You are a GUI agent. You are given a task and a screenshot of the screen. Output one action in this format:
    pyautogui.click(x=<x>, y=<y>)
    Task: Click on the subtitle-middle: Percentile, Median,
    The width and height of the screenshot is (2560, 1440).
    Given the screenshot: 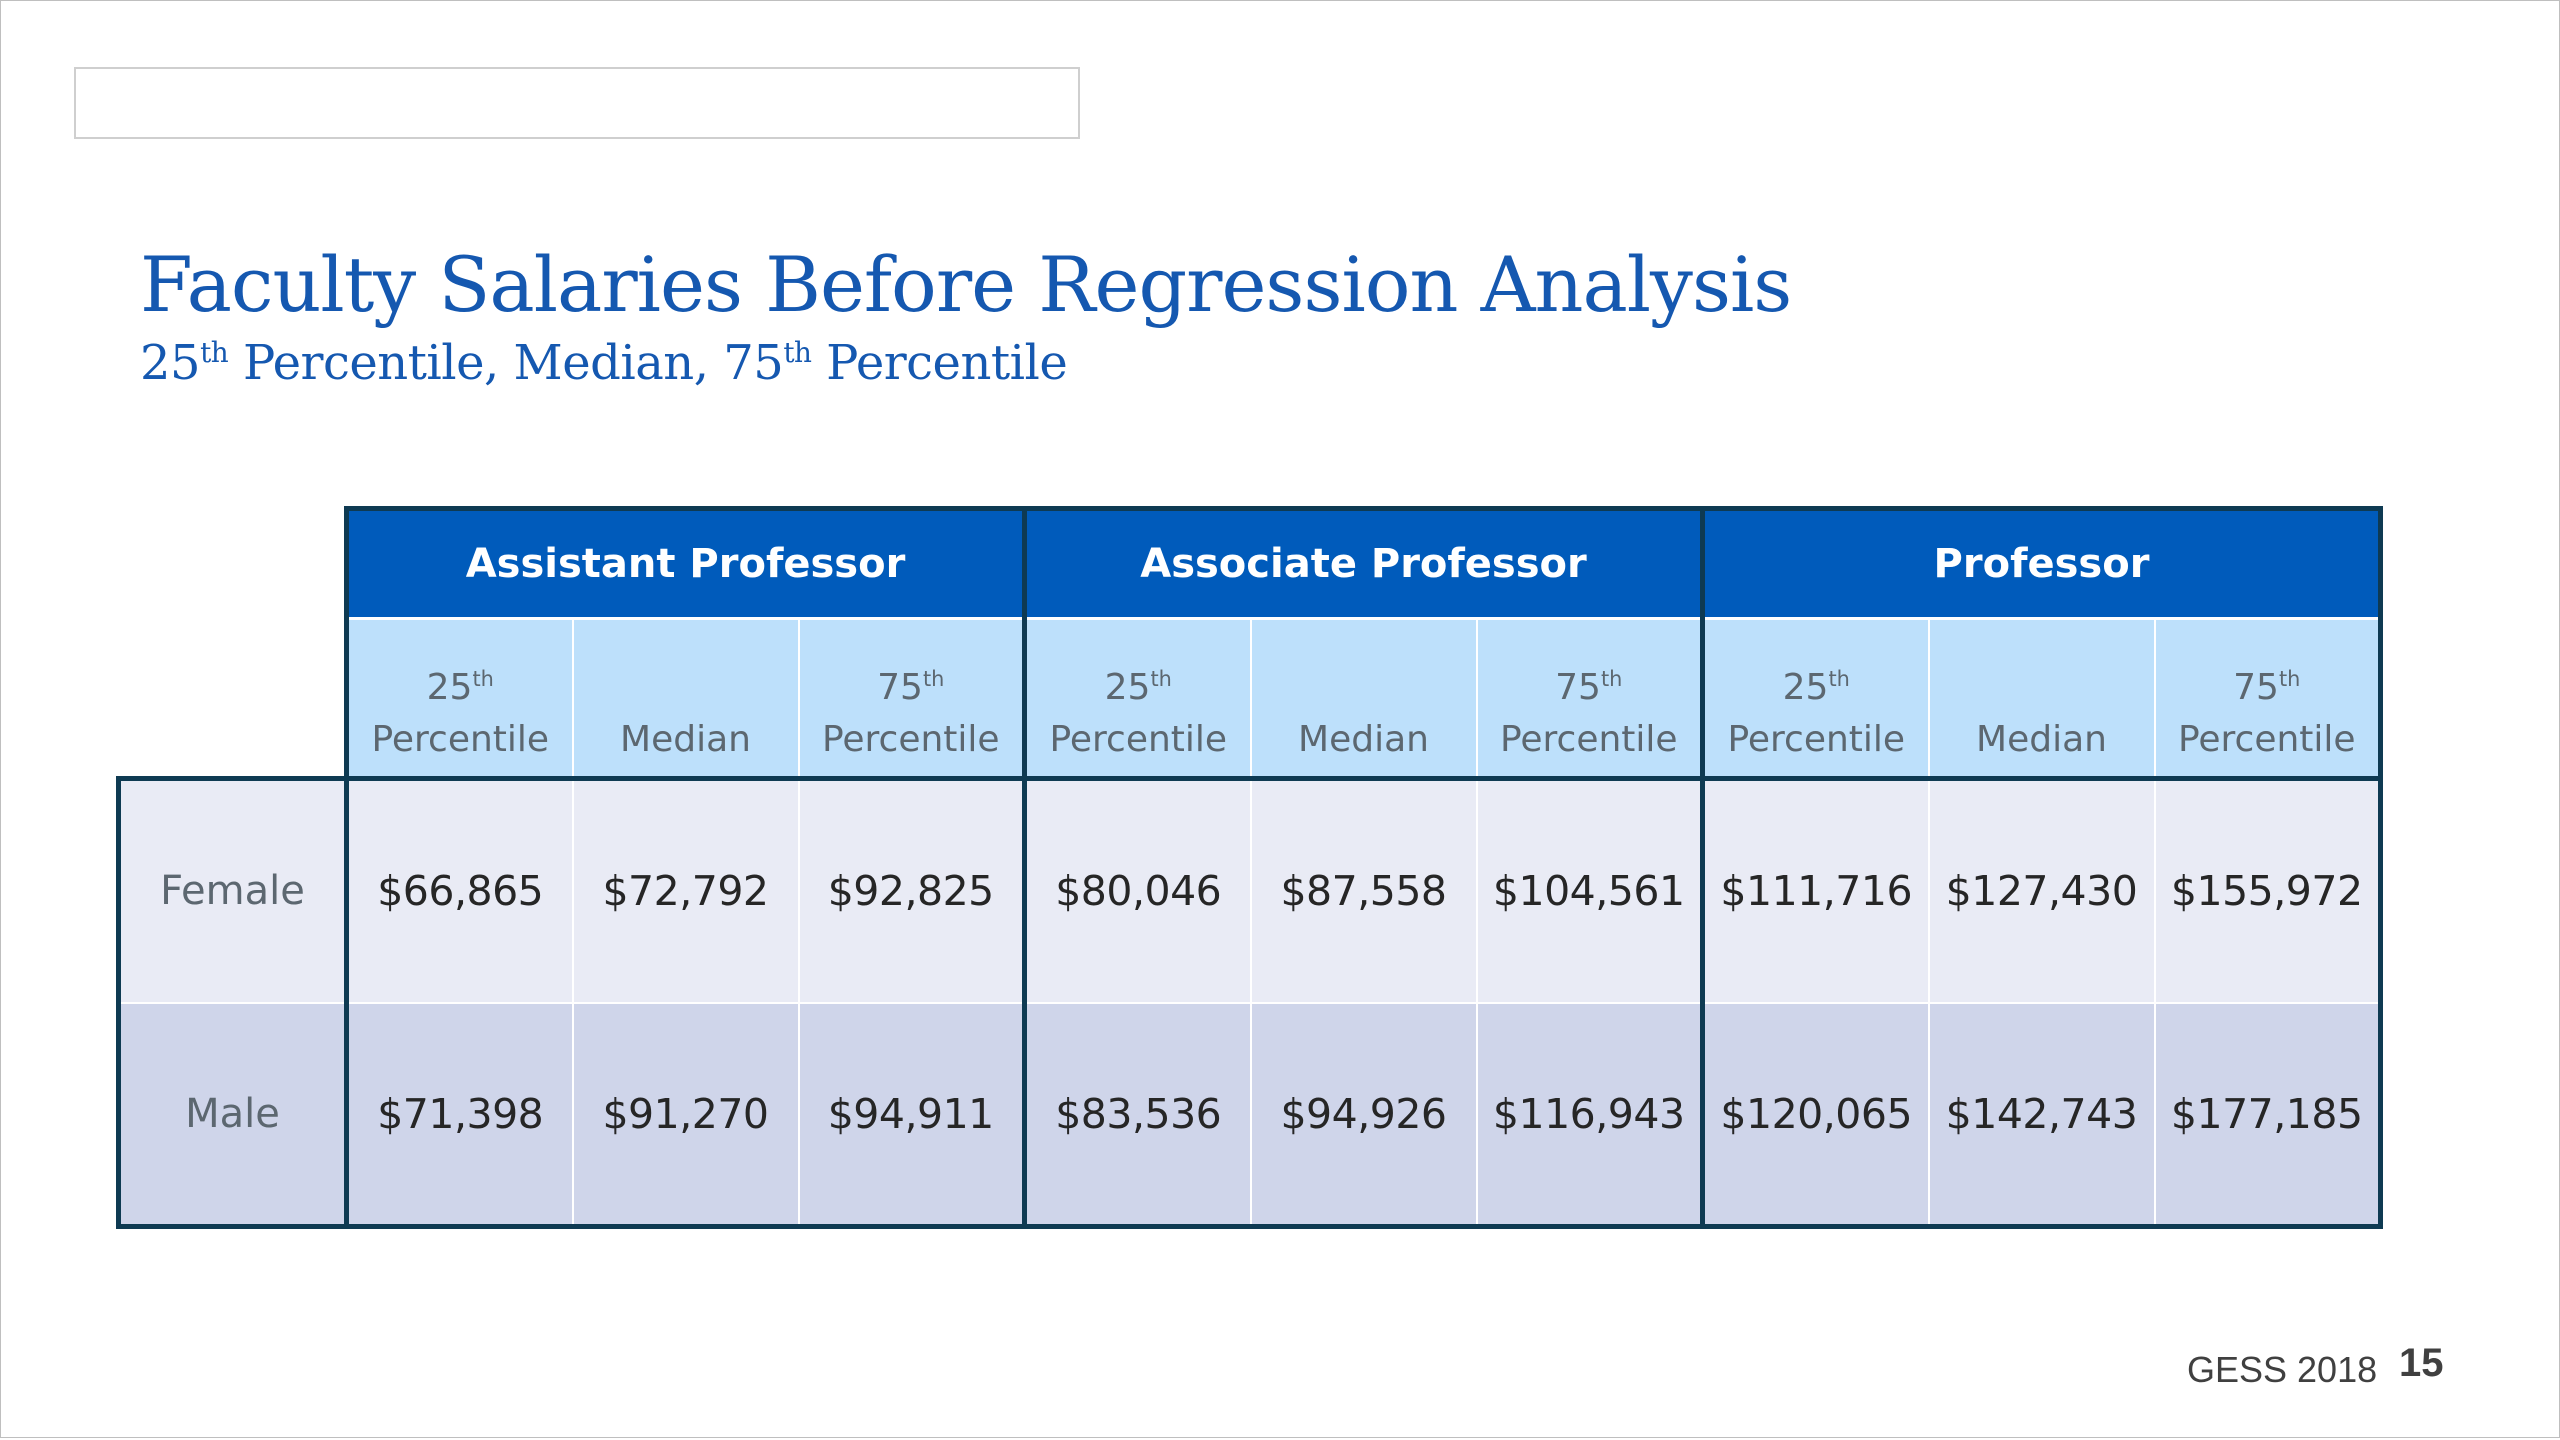 What is the action you would take?
    pyautogui.click(x=476, y=363)
    